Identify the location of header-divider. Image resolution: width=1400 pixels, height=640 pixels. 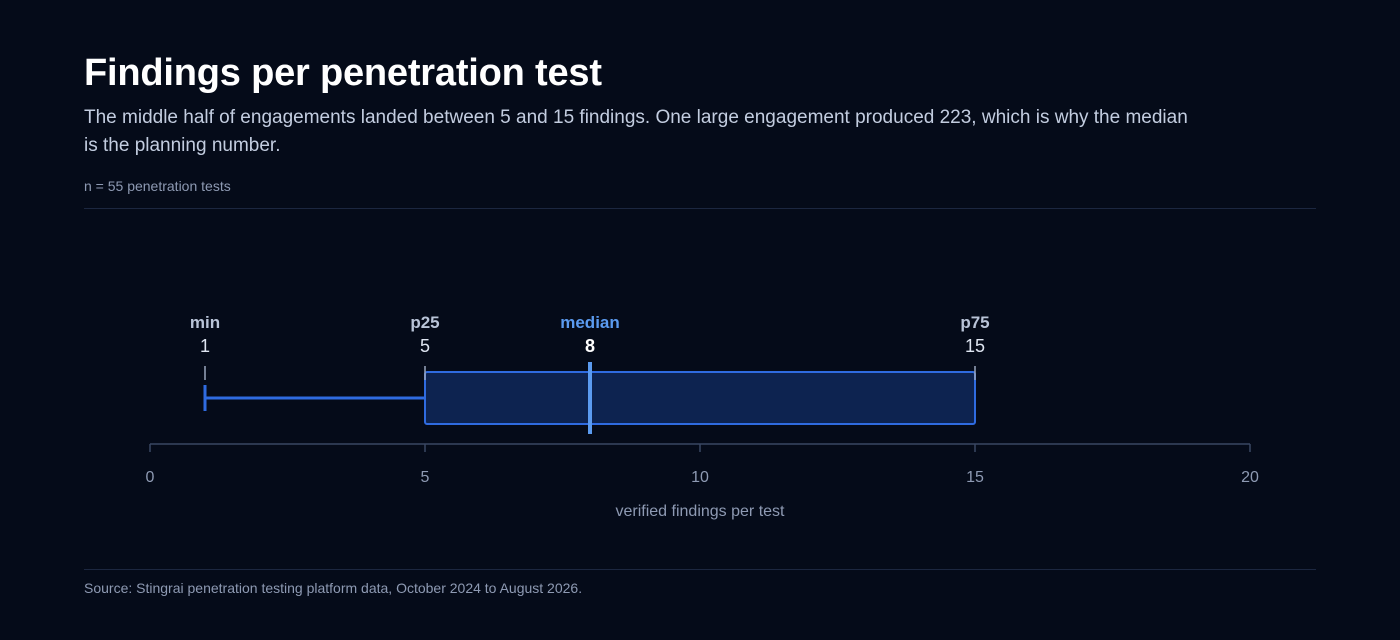
(700, 208).